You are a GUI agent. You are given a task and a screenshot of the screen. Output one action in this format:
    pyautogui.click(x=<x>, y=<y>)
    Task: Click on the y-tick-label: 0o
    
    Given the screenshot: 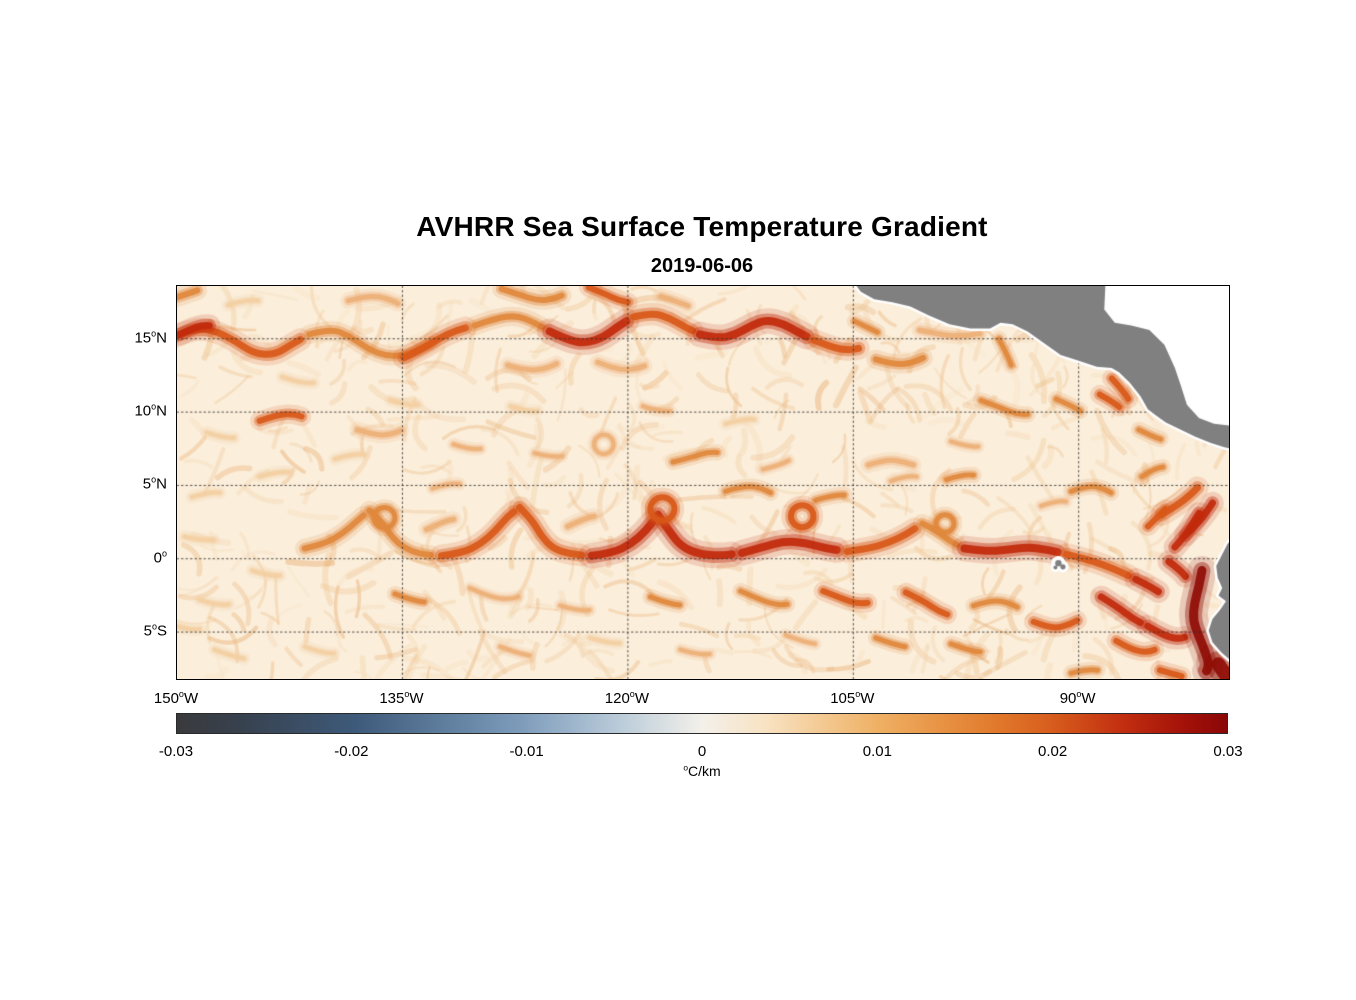 What is the action you would take?
    pyautogui.click(x=160, y=557)
    